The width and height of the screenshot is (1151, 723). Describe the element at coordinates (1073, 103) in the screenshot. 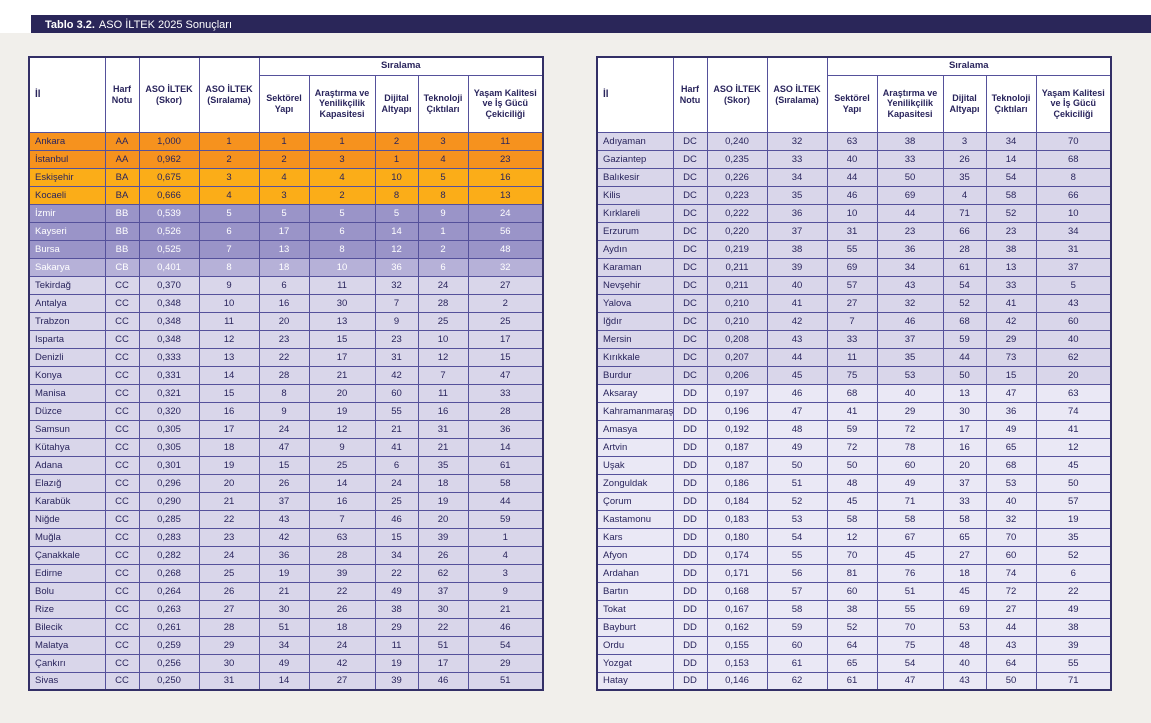

I see `column-header: Yaşam Kalitesi ve İş Gücü Çekiciliği` at that location.